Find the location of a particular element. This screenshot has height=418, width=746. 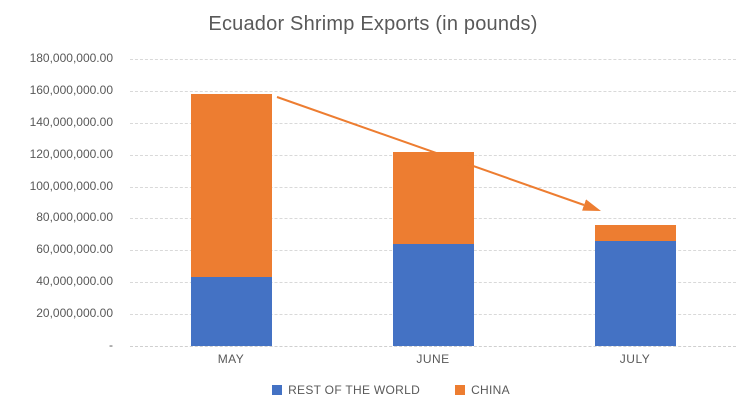

legend-label: REST OF THE WORLD is located at coordinates (354, 390).